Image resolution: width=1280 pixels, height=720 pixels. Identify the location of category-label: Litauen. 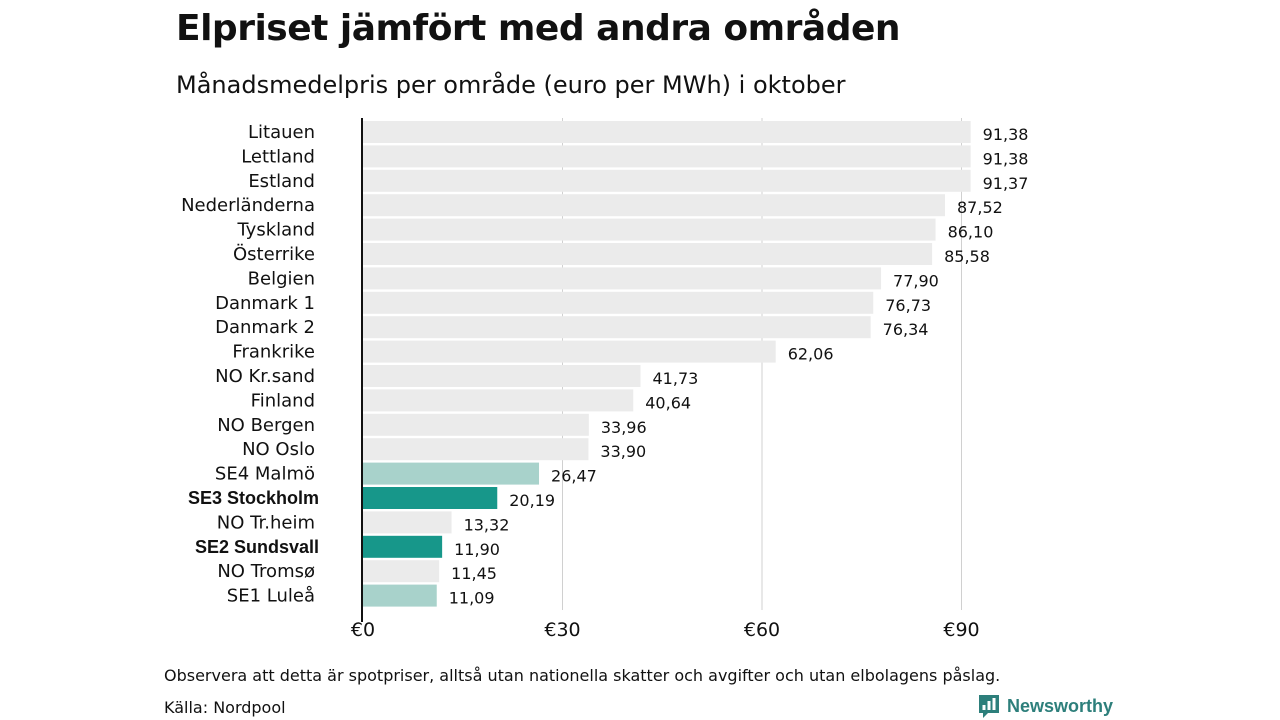
(281, 132).